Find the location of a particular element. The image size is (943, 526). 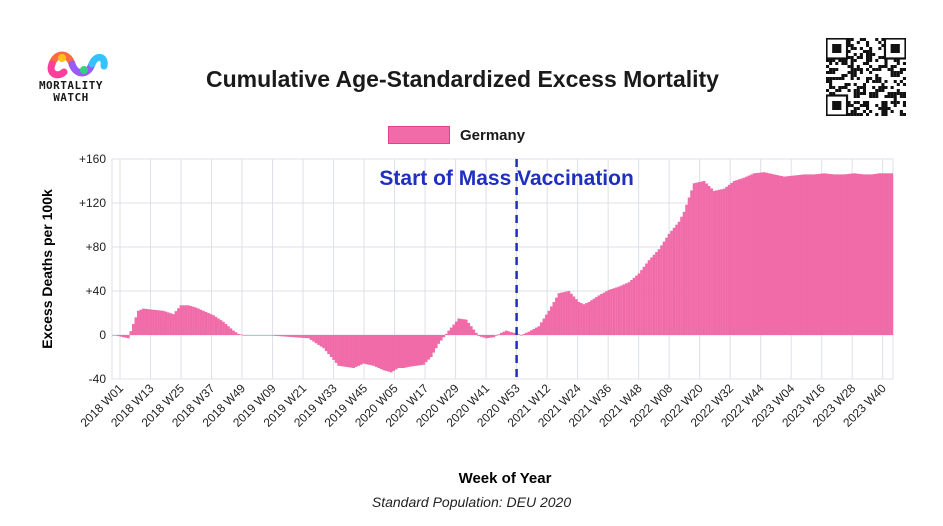

standard-population-note: Standard Population: DEU 2020 is located at coordinates (471, 502).